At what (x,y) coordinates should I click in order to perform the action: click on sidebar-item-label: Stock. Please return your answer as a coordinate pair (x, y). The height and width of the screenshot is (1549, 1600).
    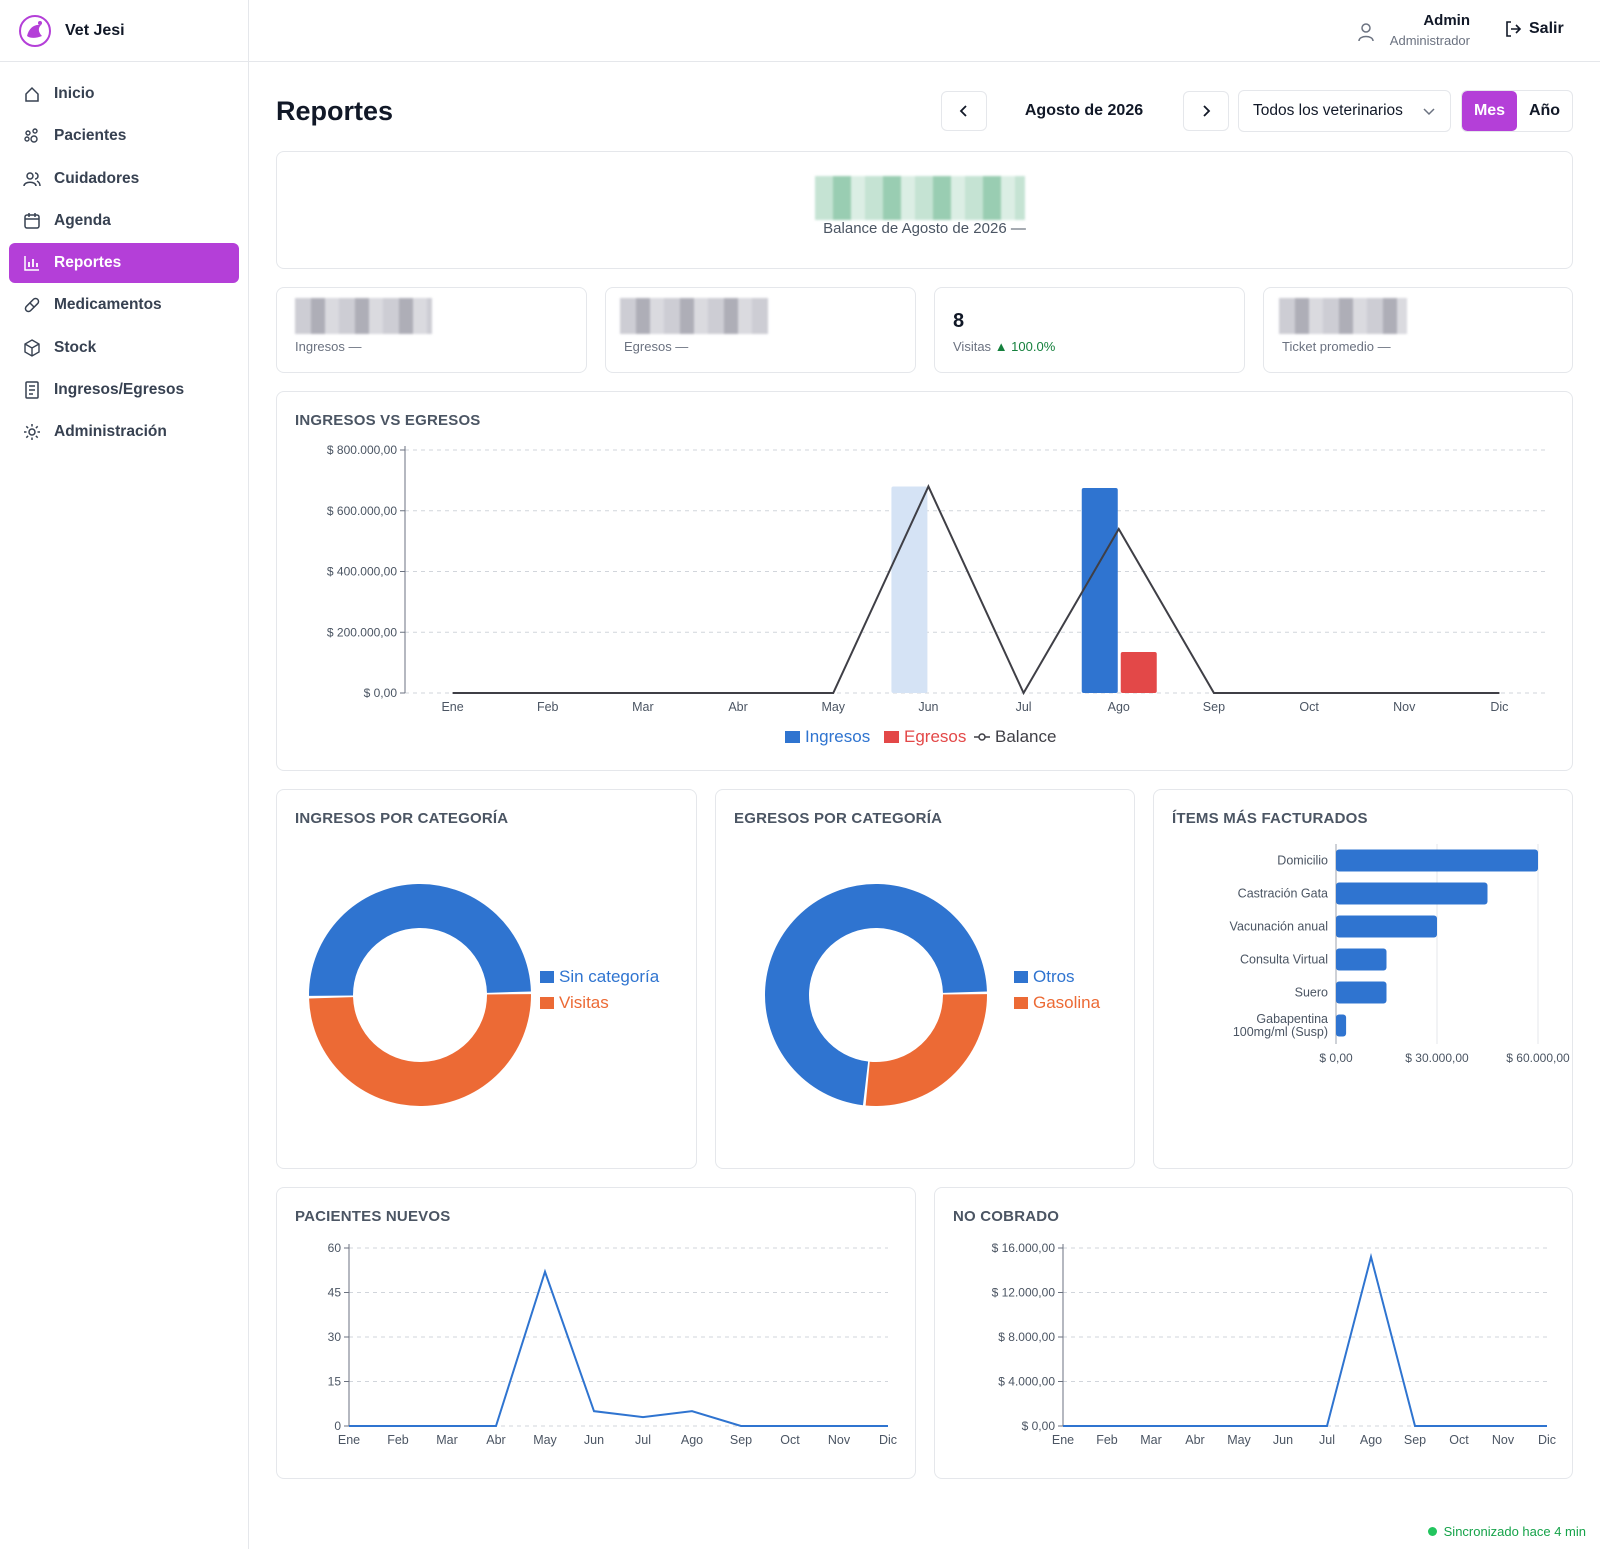
    Looking at the image, I should click on (75, 347).